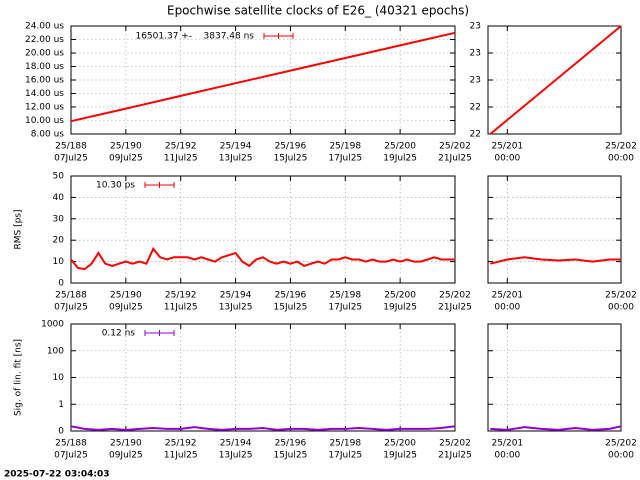 This screenshot has height=480, width=640. I want to click on y-tick-label: 20, so click(59, 241).